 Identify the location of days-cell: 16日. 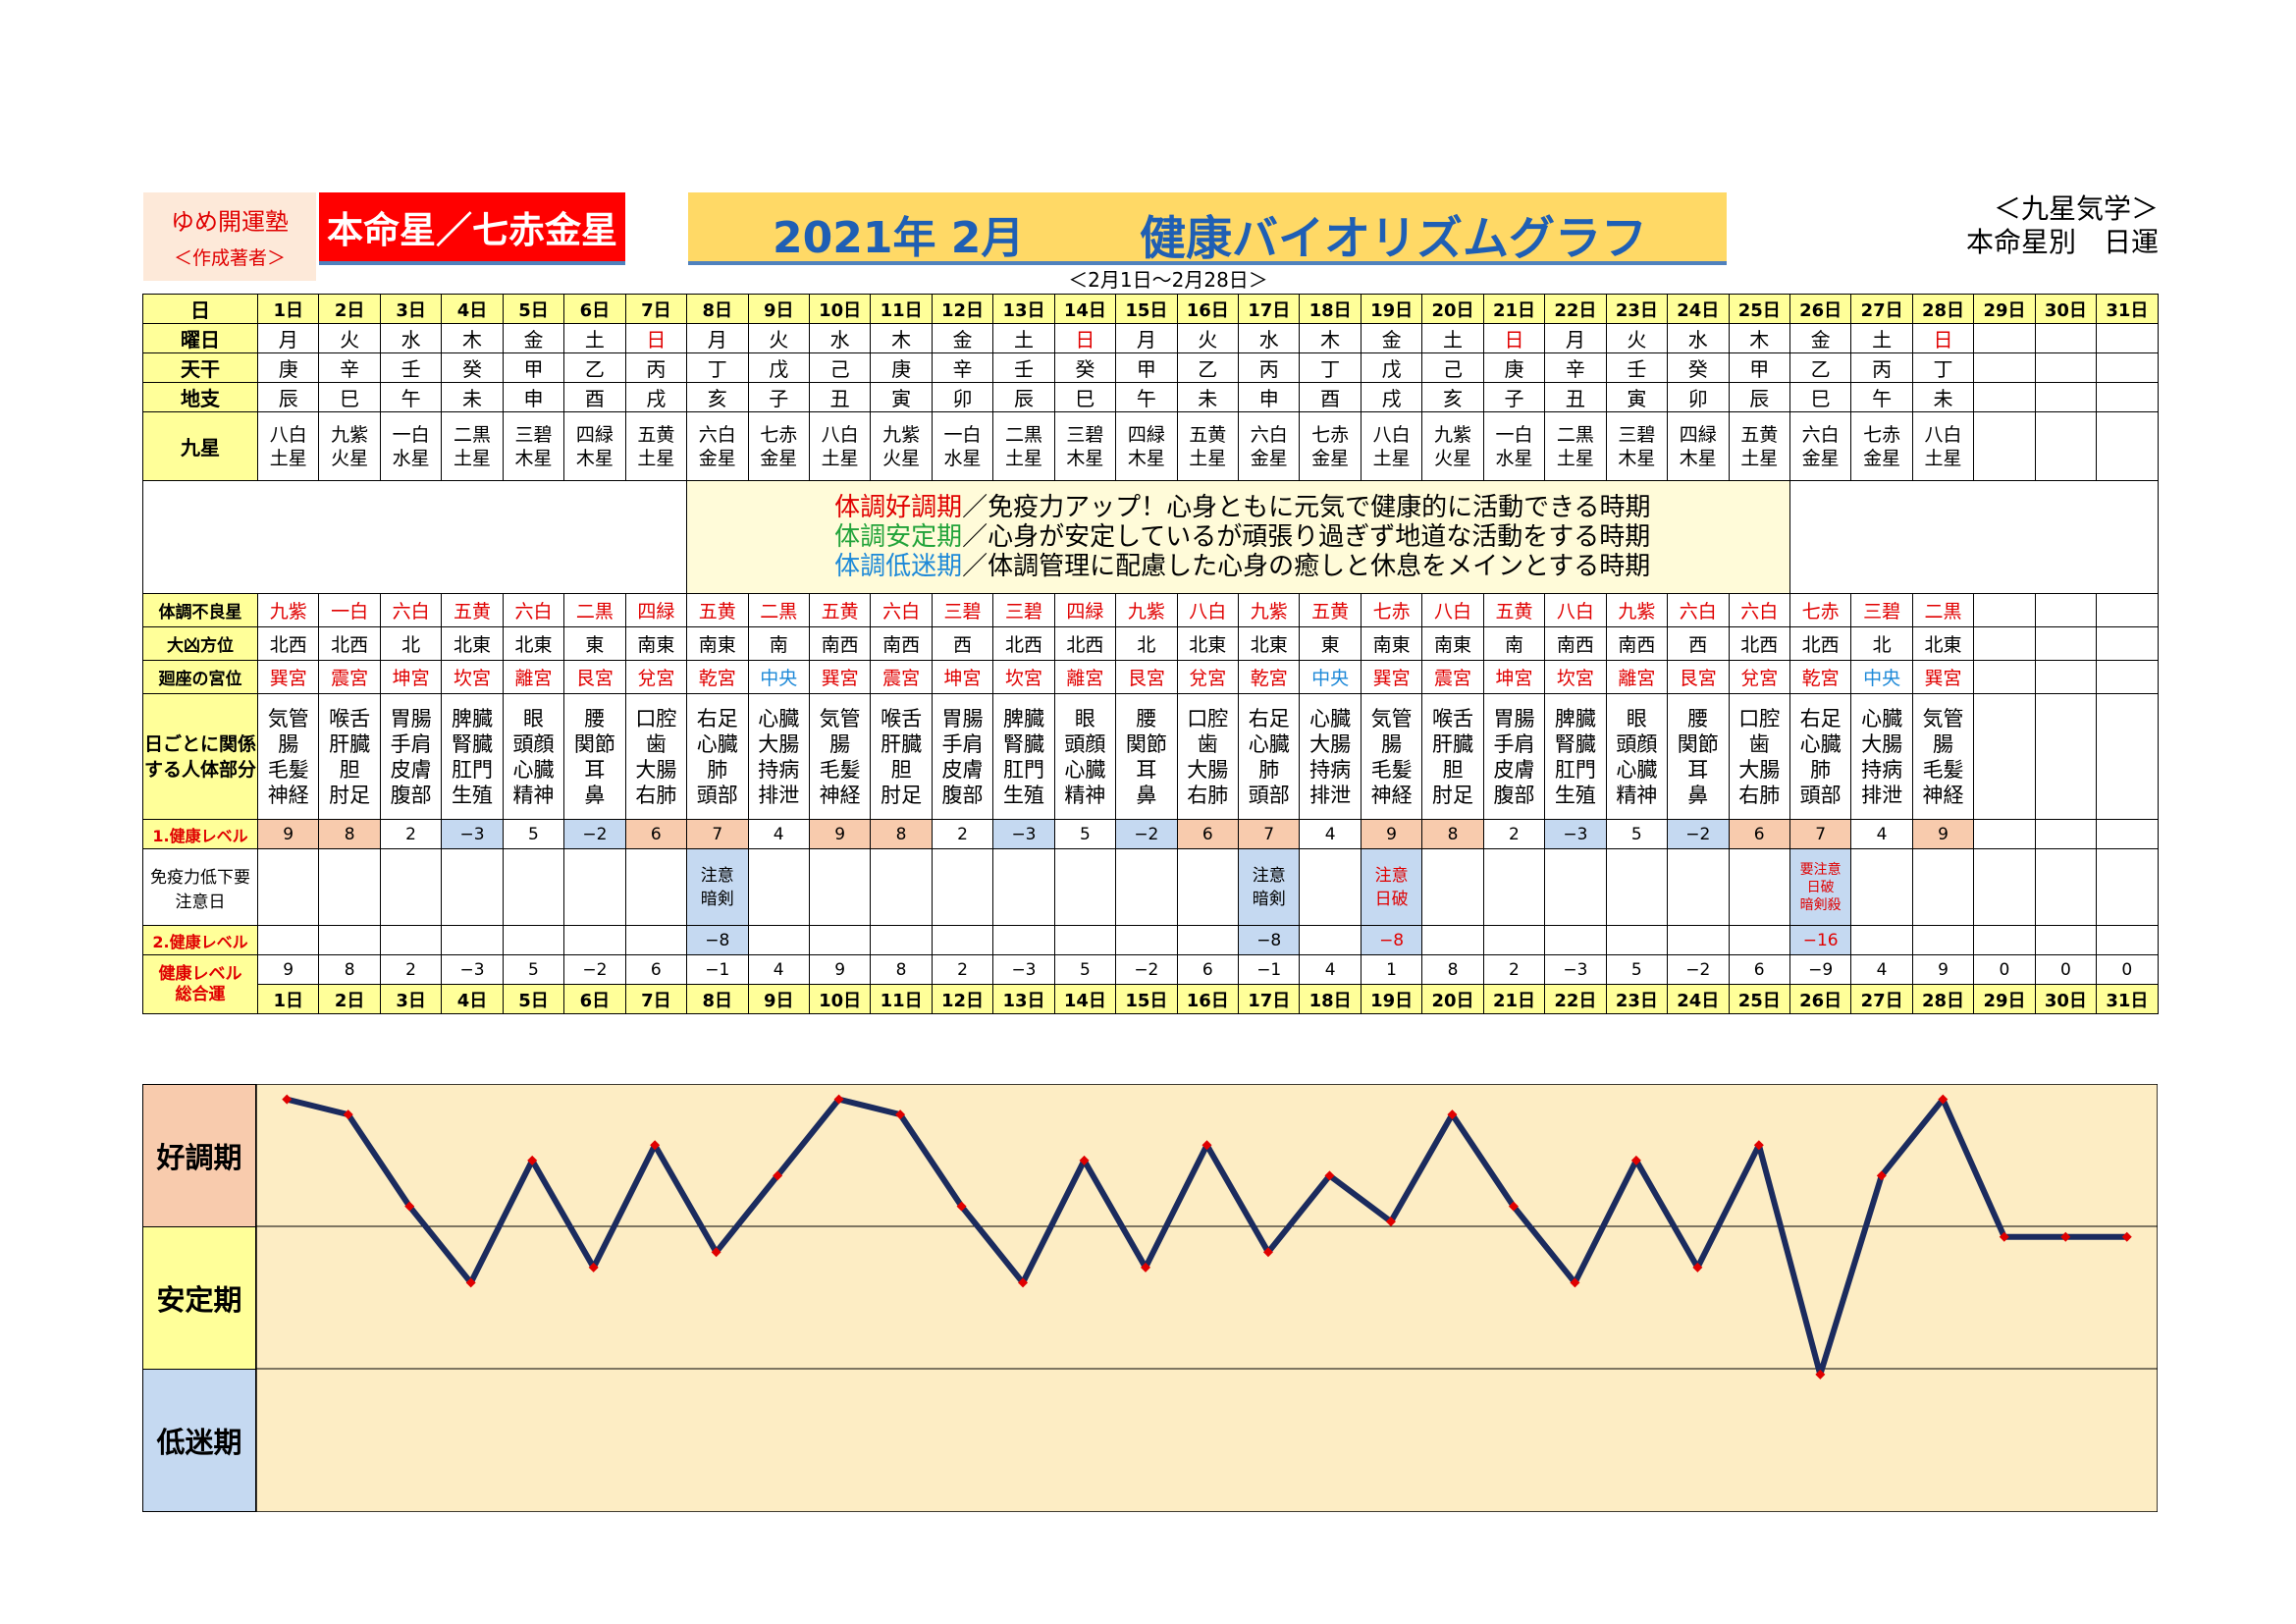
(1208, 309).